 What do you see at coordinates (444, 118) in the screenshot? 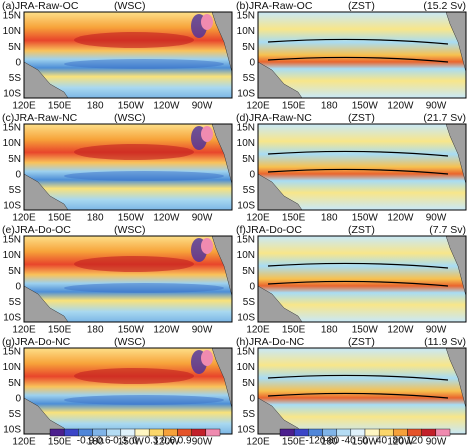
I see `panel-transport: (21.7 Sv)` at bounding box center [444, 118].